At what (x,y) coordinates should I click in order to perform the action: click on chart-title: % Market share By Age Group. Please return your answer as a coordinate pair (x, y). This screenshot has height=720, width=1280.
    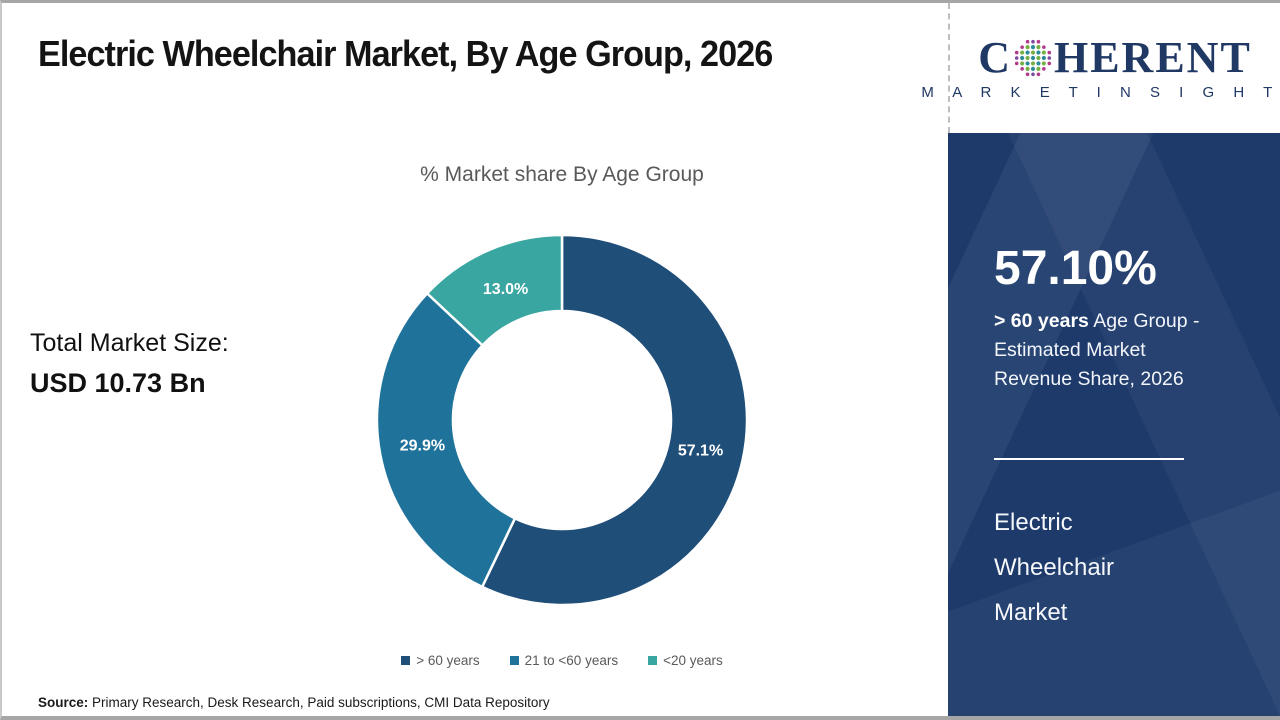
    Looking at the image, I should click on (562, 174).